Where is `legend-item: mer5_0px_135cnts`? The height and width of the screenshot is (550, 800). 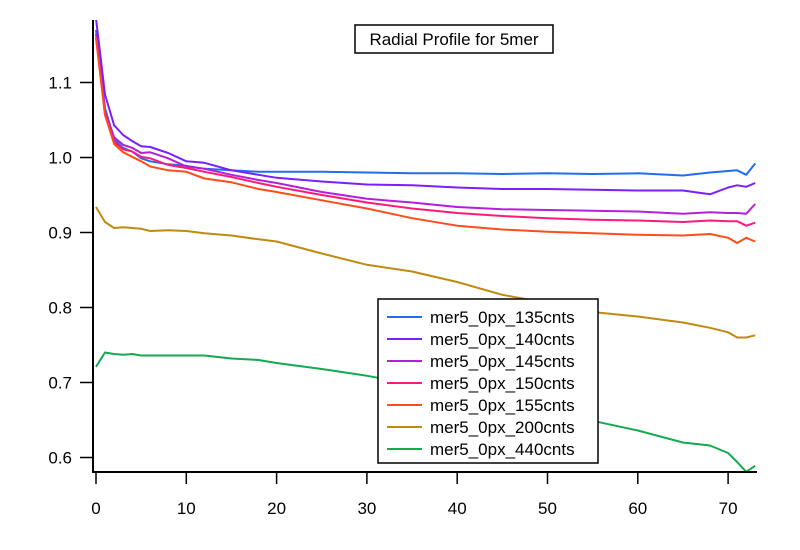
legend-item: mer5_0px_135cnts is located at coordinates (481, 317).